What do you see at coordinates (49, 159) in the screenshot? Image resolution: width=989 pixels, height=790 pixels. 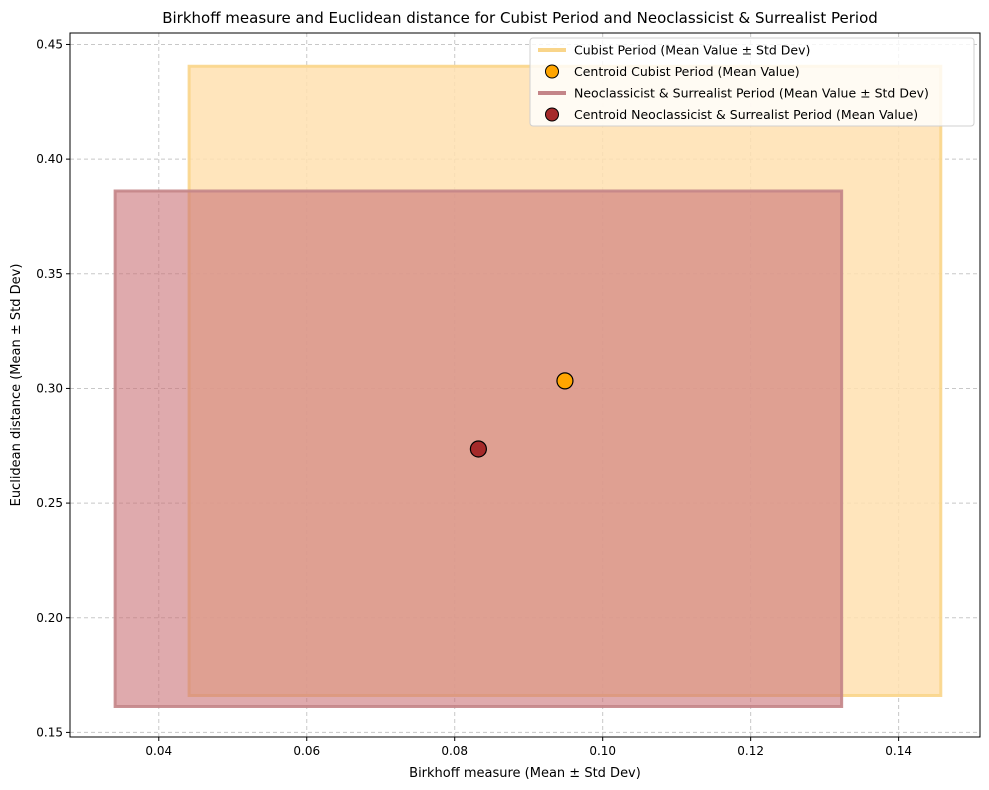 I see `y-tick-label: 0.40` at bounding box center [49, 159].